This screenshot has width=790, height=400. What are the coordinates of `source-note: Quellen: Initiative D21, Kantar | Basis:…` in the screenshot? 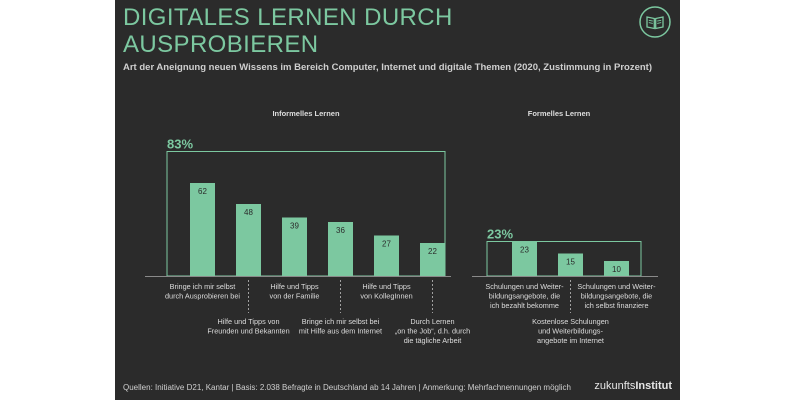 It's located at (347, 387).